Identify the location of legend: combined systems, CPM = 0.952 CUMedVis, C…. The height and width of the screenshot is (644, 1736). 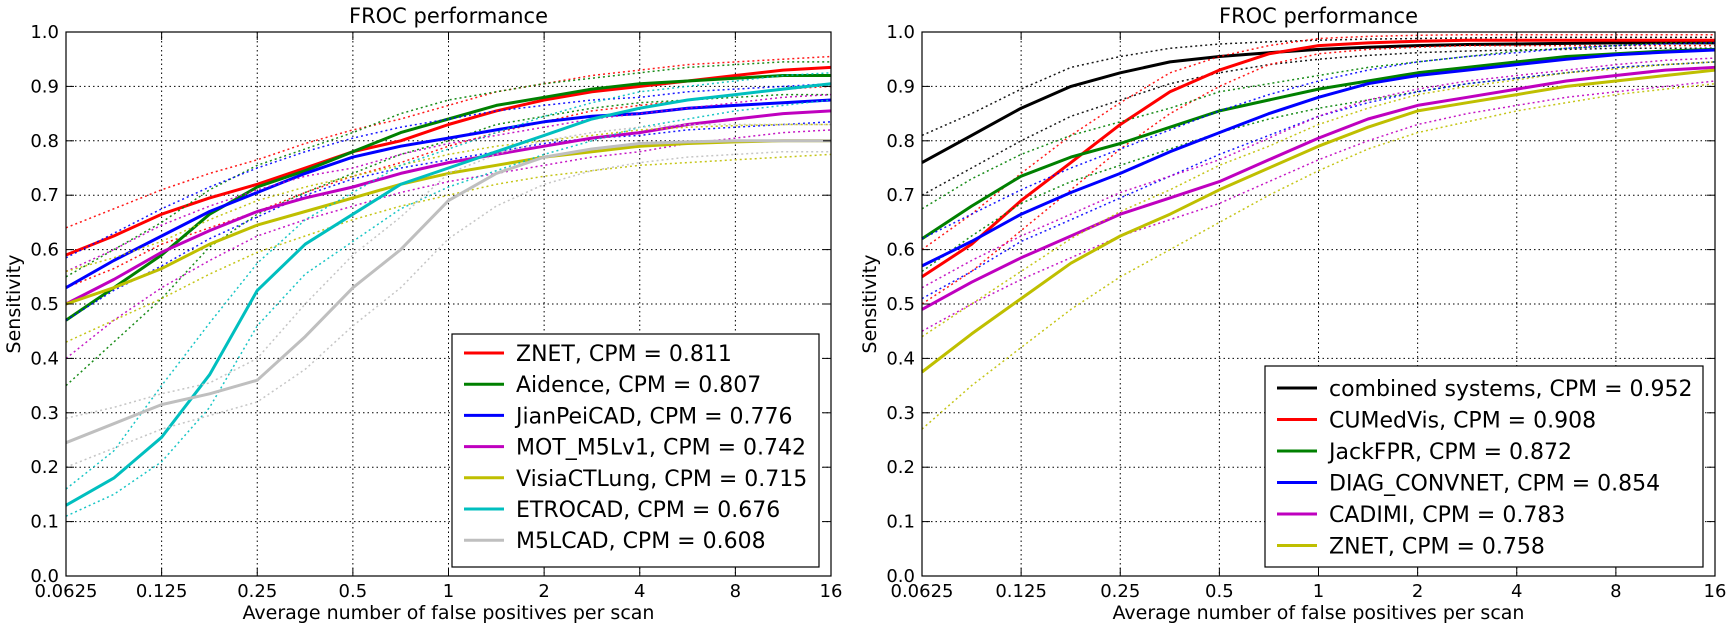
(1484, 466).